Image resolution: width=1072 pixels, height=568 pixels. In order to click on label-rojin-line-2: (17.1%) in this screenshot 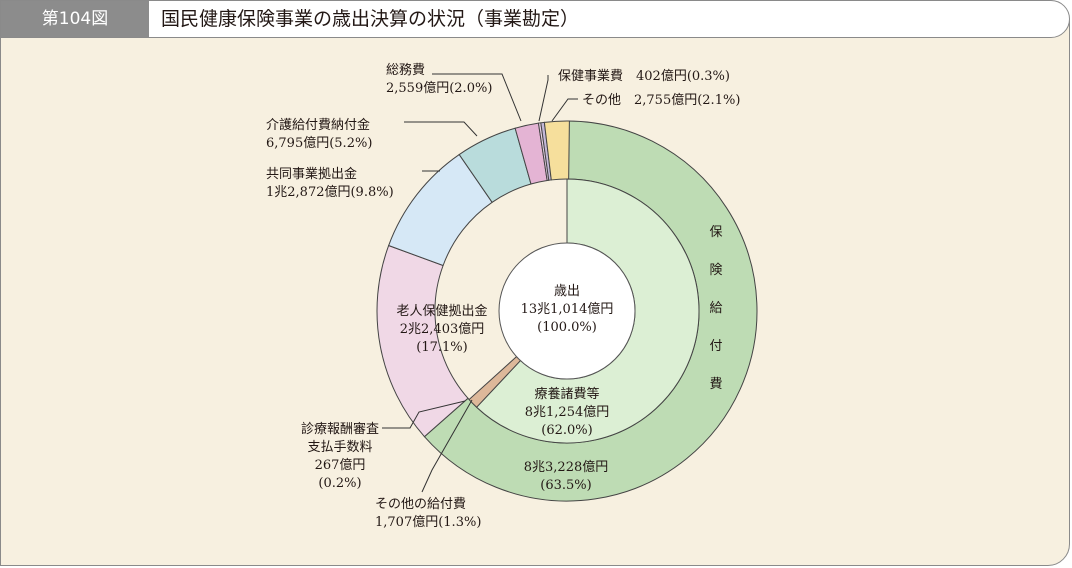, I will do `click(441, 347)`.